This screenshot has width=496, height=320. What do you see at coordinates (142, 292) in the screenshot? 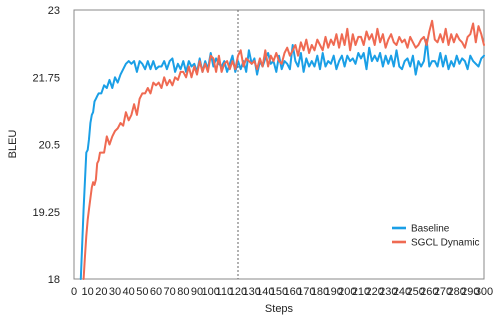
I see `x-tick-label: 50` at bounding box center [142, 292].